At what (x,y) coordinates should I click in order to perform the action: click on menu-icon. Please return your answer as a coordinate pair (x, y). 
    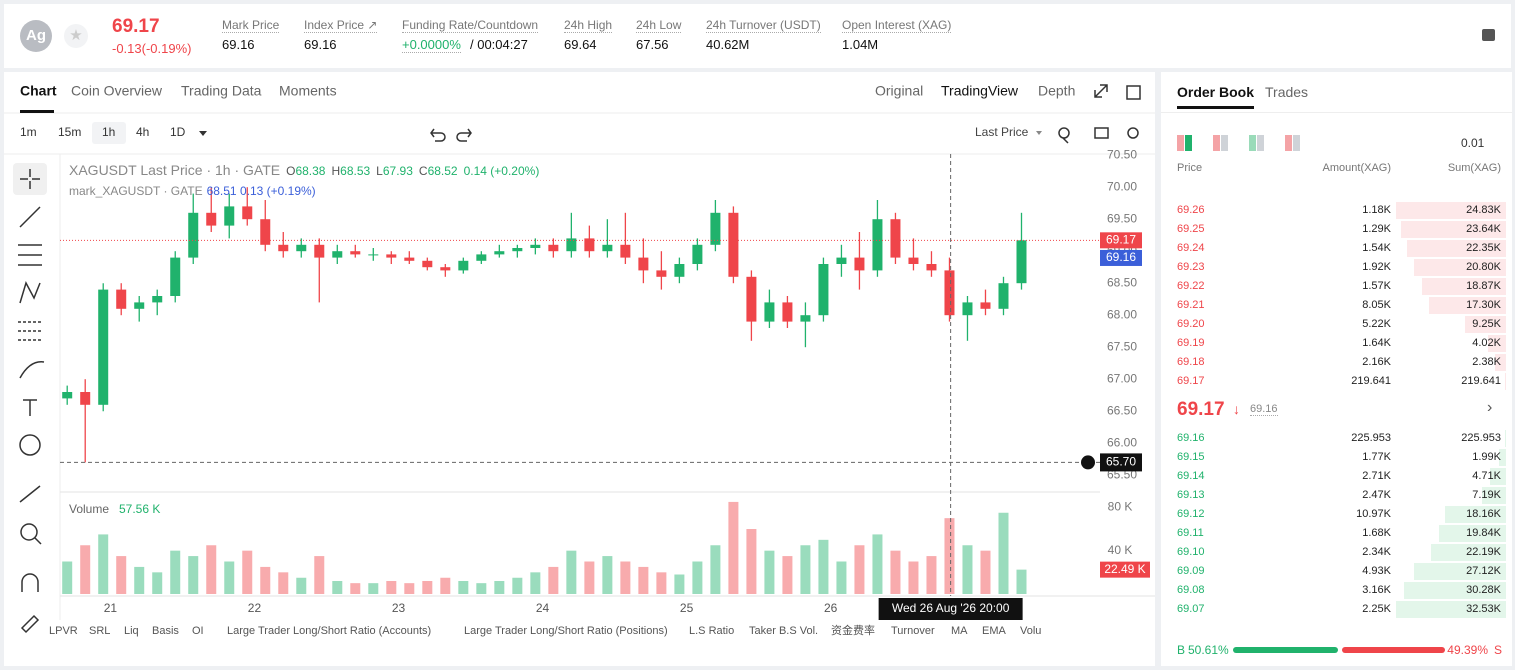
    Looking at the image, I should click on (1488, 35).